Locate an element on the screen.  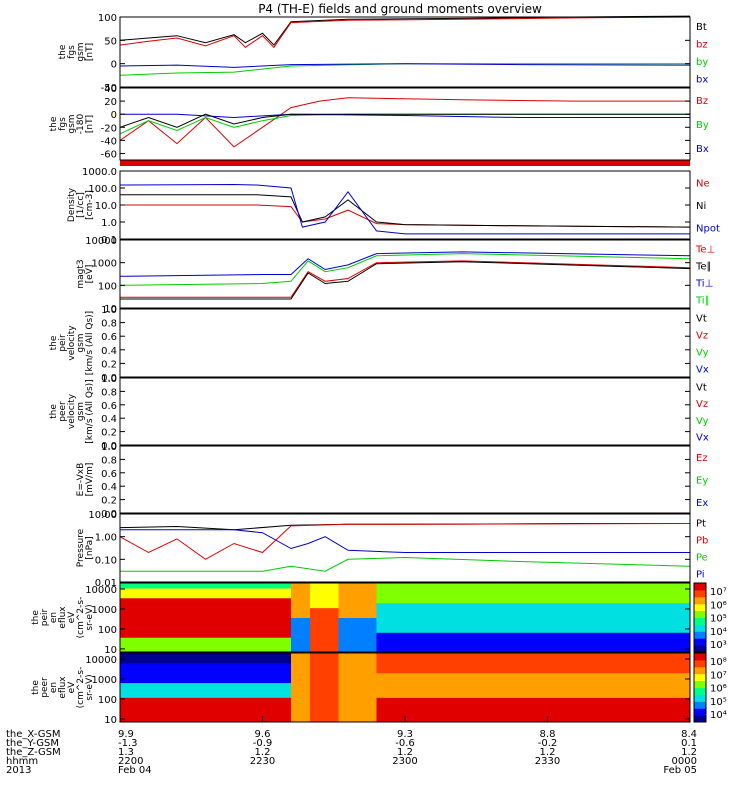
y-axis-label: peer is located at coordinates (63, 411).